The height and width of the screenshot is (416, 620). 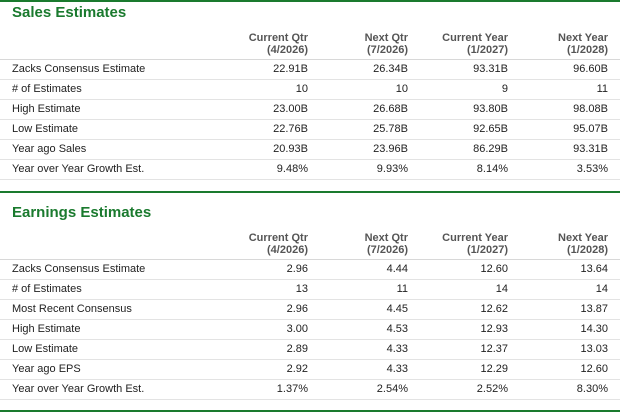 What do you see at coordinates (583, 38) in the screenshot?
I see `sales-col-next-year-label: Next Year` at bounding box center [583, 38].